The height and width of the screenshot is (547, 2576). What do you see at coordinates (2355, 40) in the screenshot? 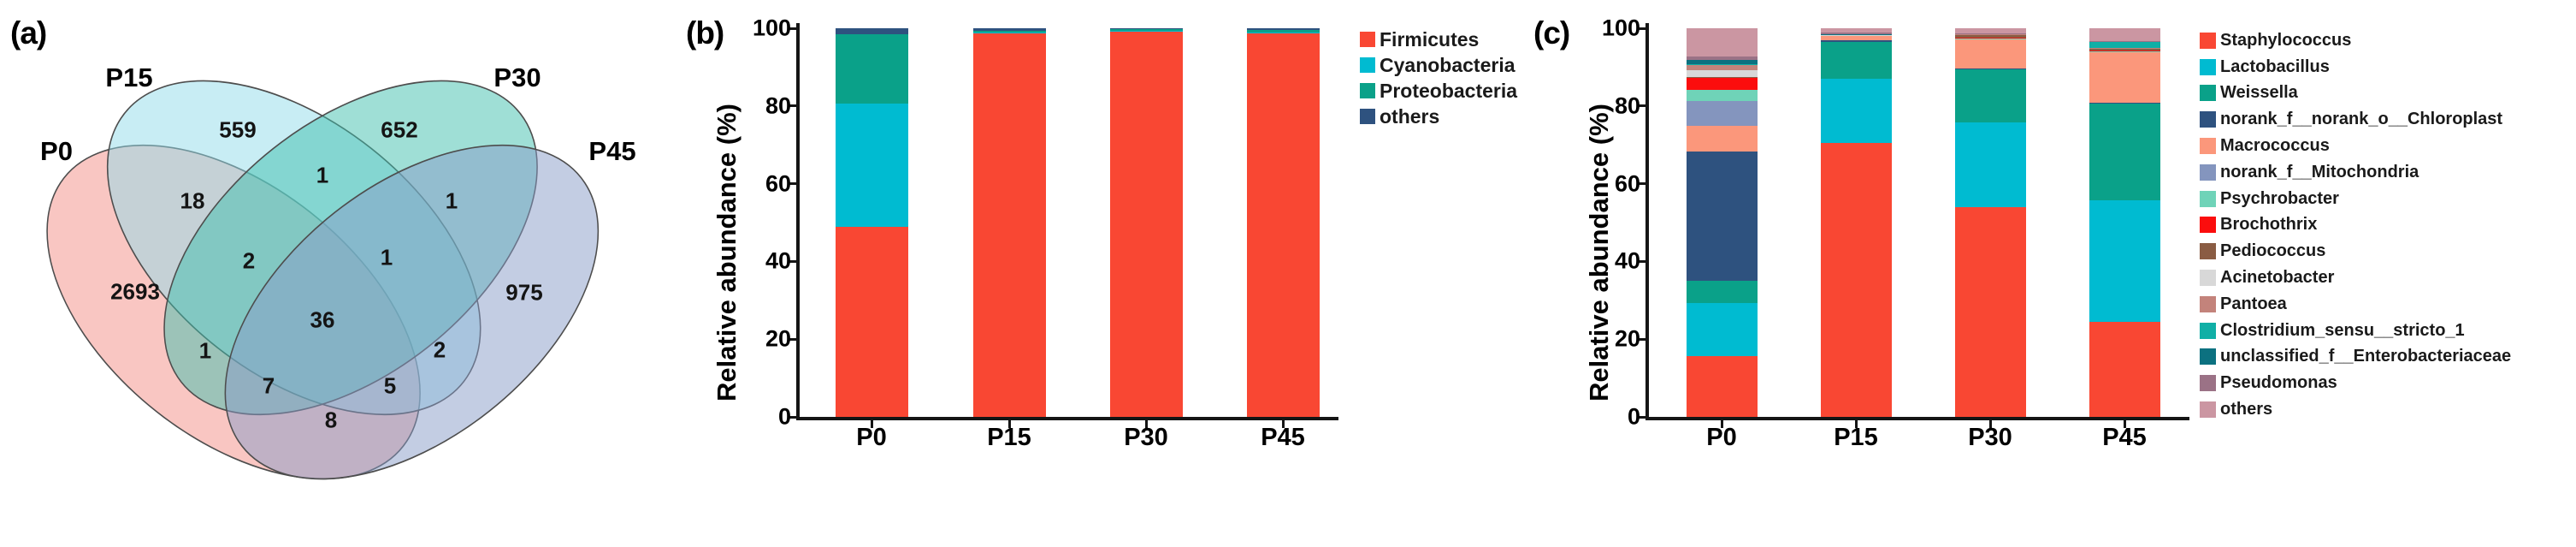
I see `legend-item-Staphylococcus: Staphylococcus` at bounding box center [2355, 40].